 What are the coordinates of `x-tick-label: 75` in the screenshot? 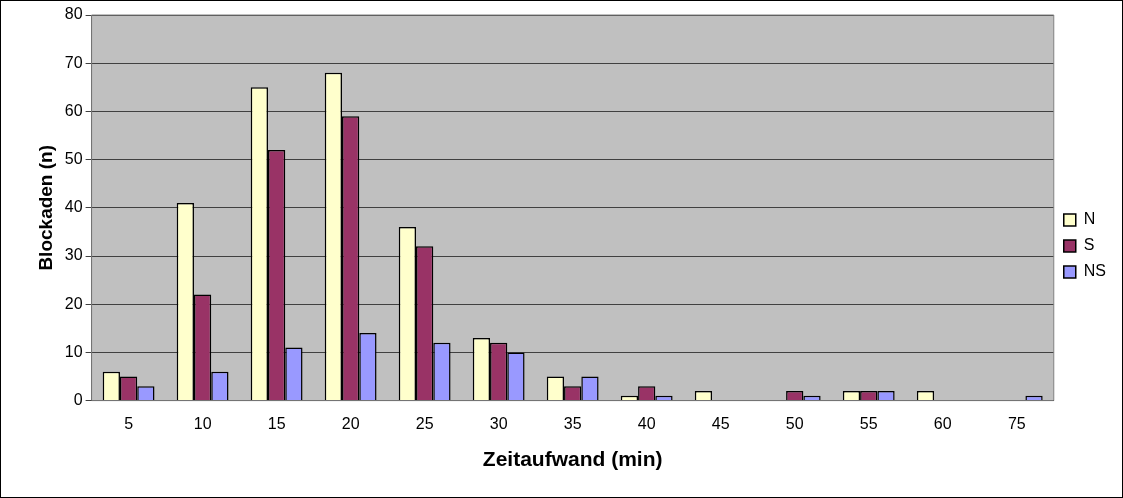 It's located at (1016, 423).